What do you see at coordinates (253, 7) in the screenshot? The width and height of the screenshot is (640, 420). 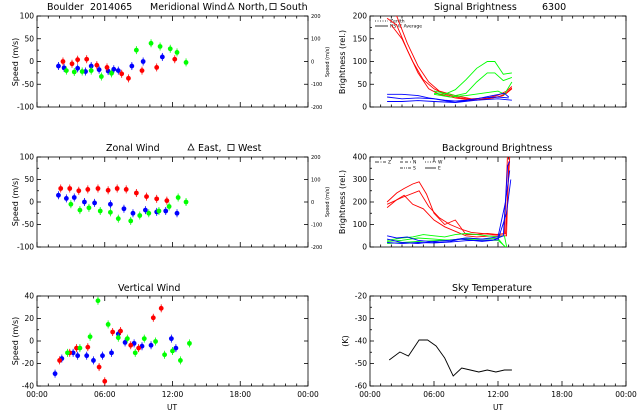 I see `legend-label: North,` at bounding box center [253, 7].